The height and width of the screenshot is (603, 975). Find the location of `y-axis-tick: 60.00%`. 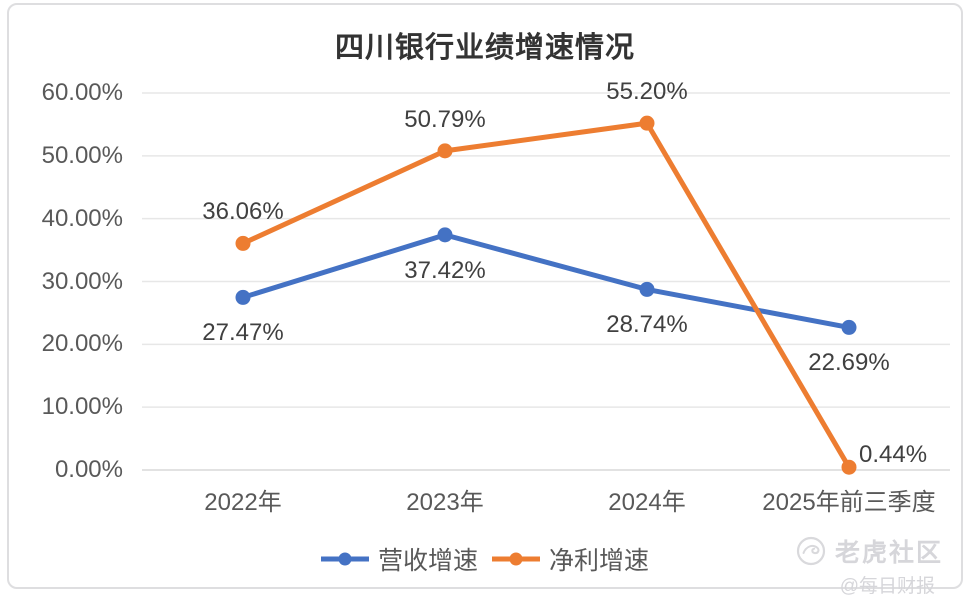

y-axis-tick: 60.00% is located at coordinates (82, 92).